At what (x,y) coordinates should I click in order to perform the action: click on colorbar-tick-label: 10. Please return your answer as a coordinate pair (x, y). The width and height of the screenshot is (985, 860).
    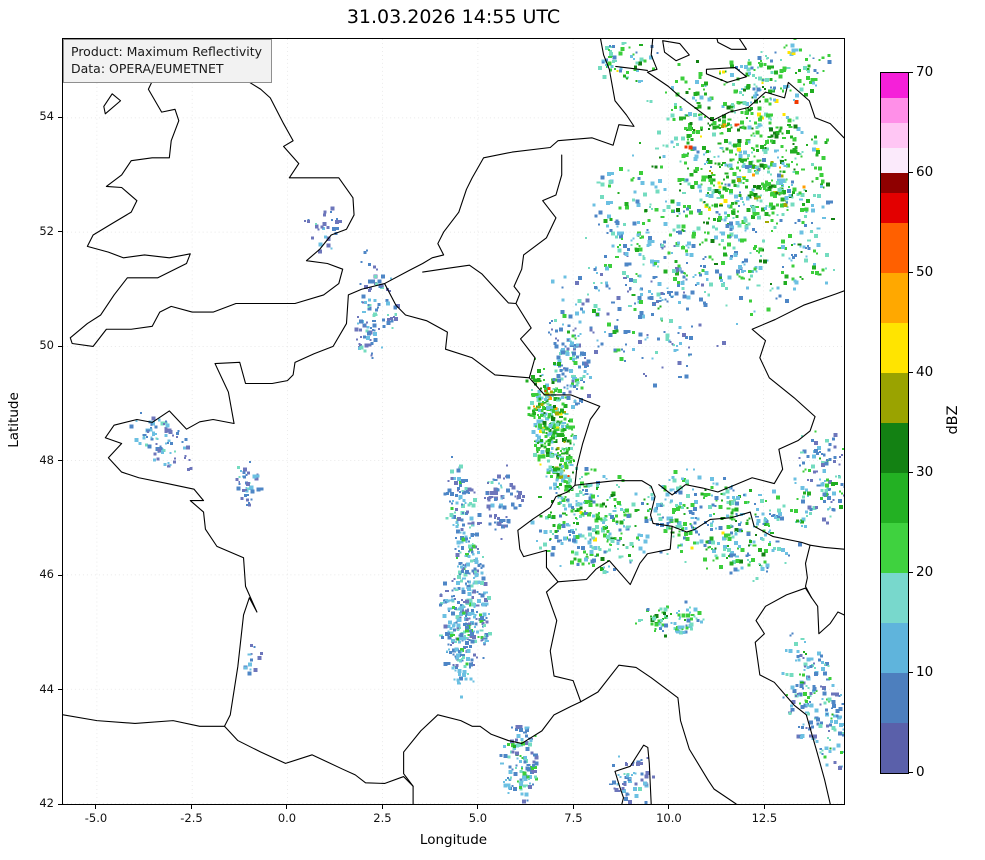
    Looking at the image, I should click on (925, 672).